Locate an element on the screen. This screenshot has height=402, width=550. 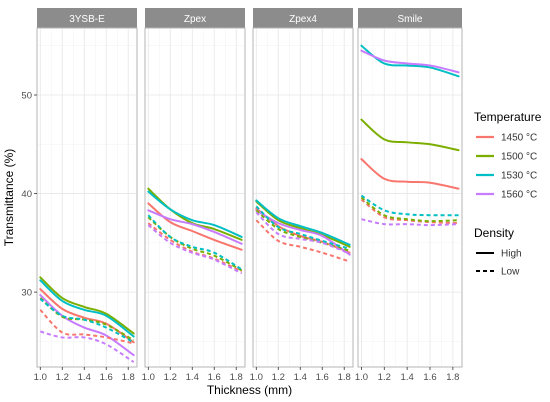
legend-label-temperature: 1560 °C is located at coordinates (519, 195).